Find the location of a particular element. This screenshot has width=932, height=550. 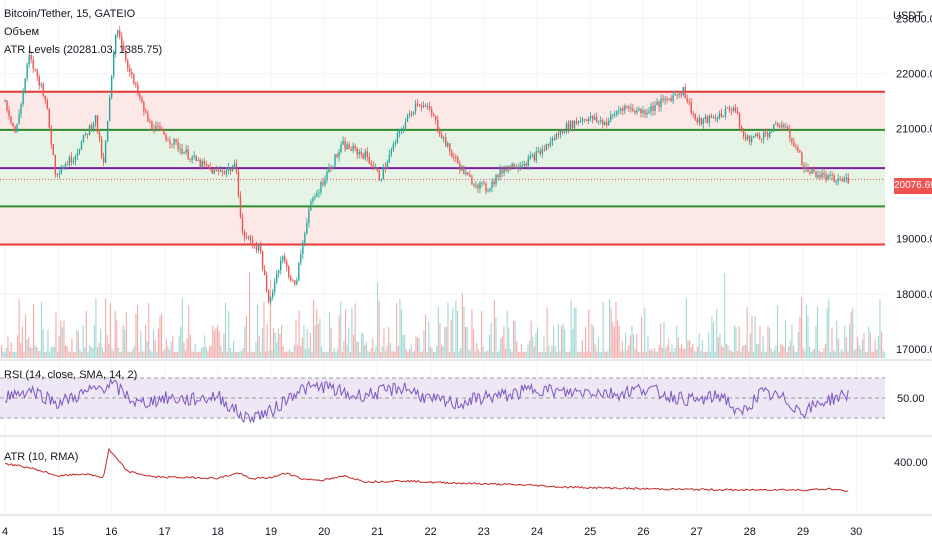

volume-legend: Объем is located at coordinates (22, 32).